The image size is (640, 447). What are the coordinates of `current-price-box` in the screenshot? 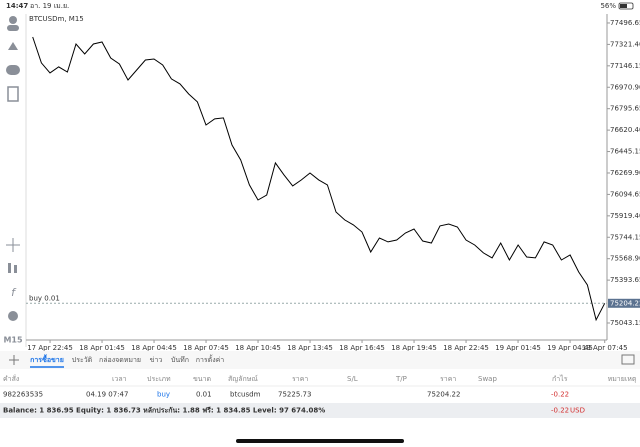 It's located at (624, 303).